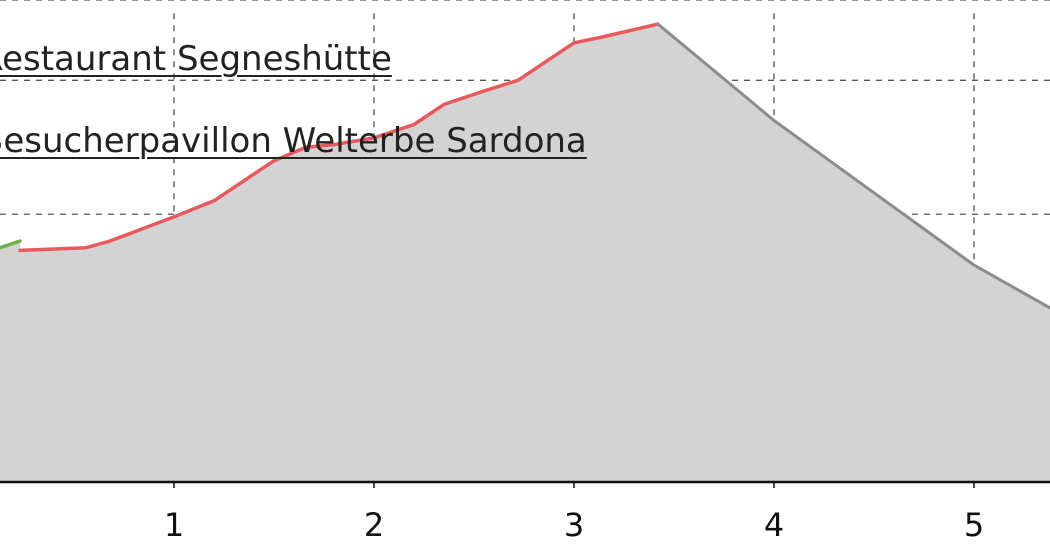 The height and width of the screenshot is (560, 1050). What do you see at coordinates (374, 525) in the screenshot?
I see `x-tick-label-2: 2` at bounding box center [374, 525].